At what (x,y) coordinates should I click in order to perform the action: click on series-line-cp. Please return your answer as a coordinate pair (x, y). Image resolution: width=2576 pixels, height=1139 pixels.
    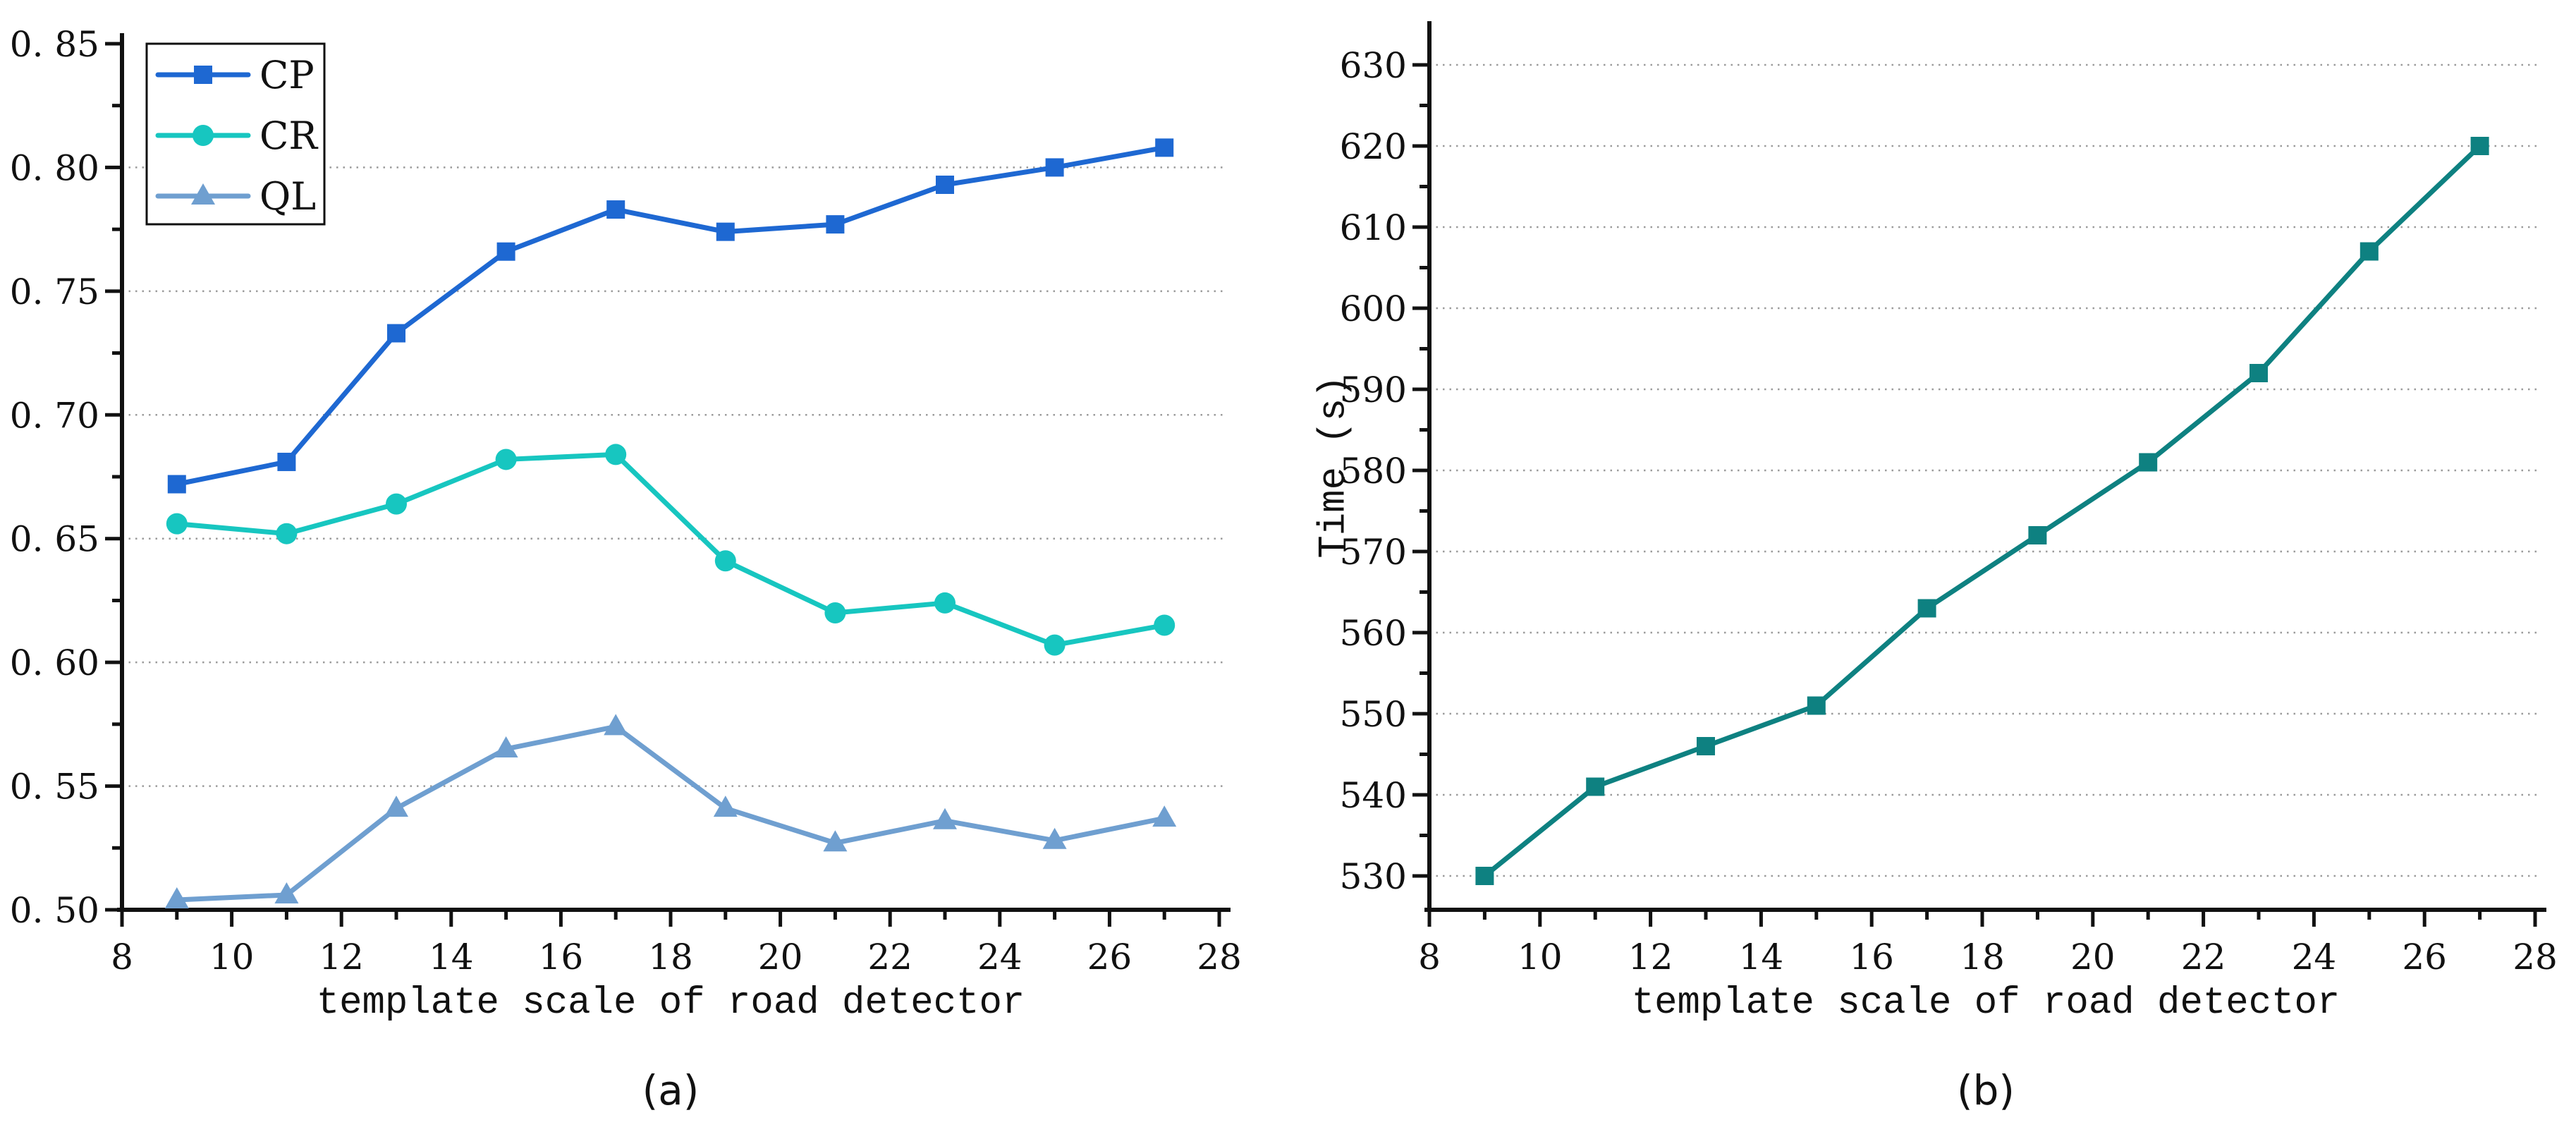
    Looking at the image, I should click on (671, 316).